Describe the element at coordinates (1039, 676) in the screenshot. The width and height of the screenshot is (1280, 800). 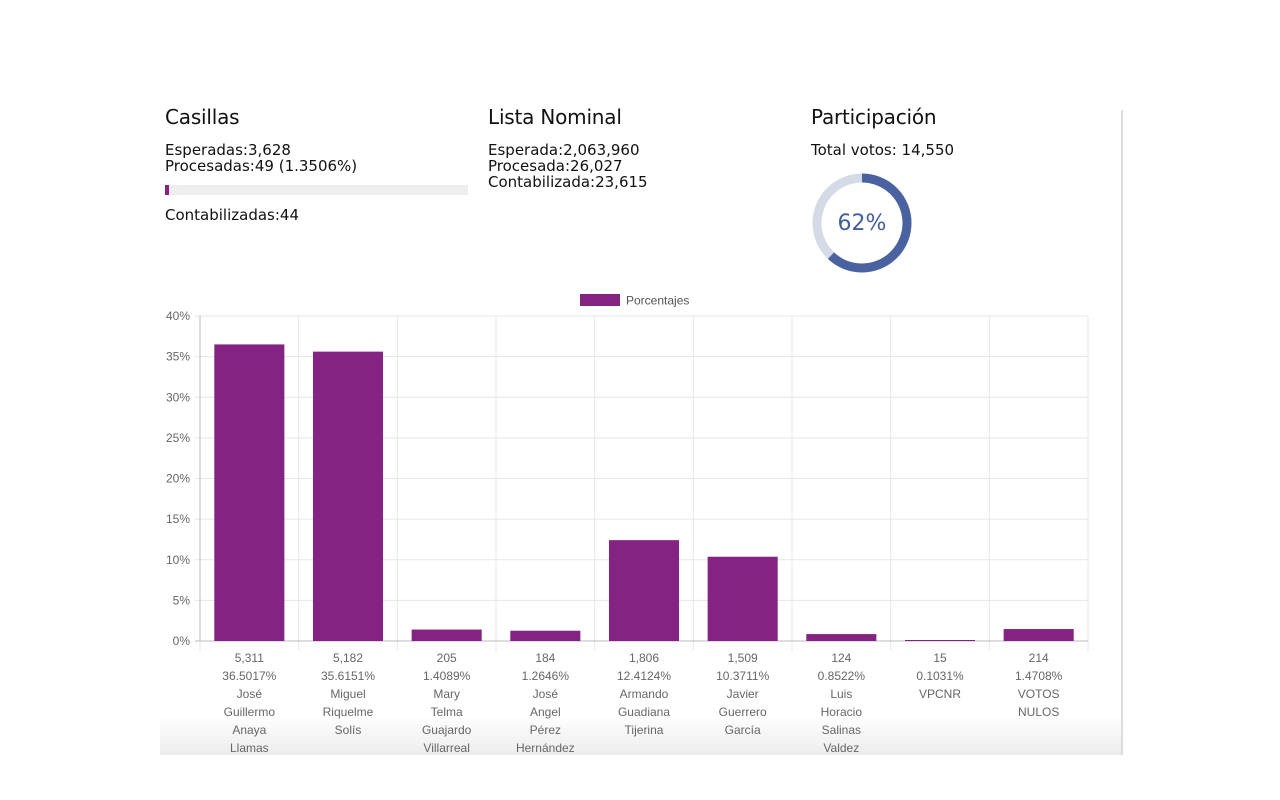
I see `x-tick-label: 1.4708%` at that location.